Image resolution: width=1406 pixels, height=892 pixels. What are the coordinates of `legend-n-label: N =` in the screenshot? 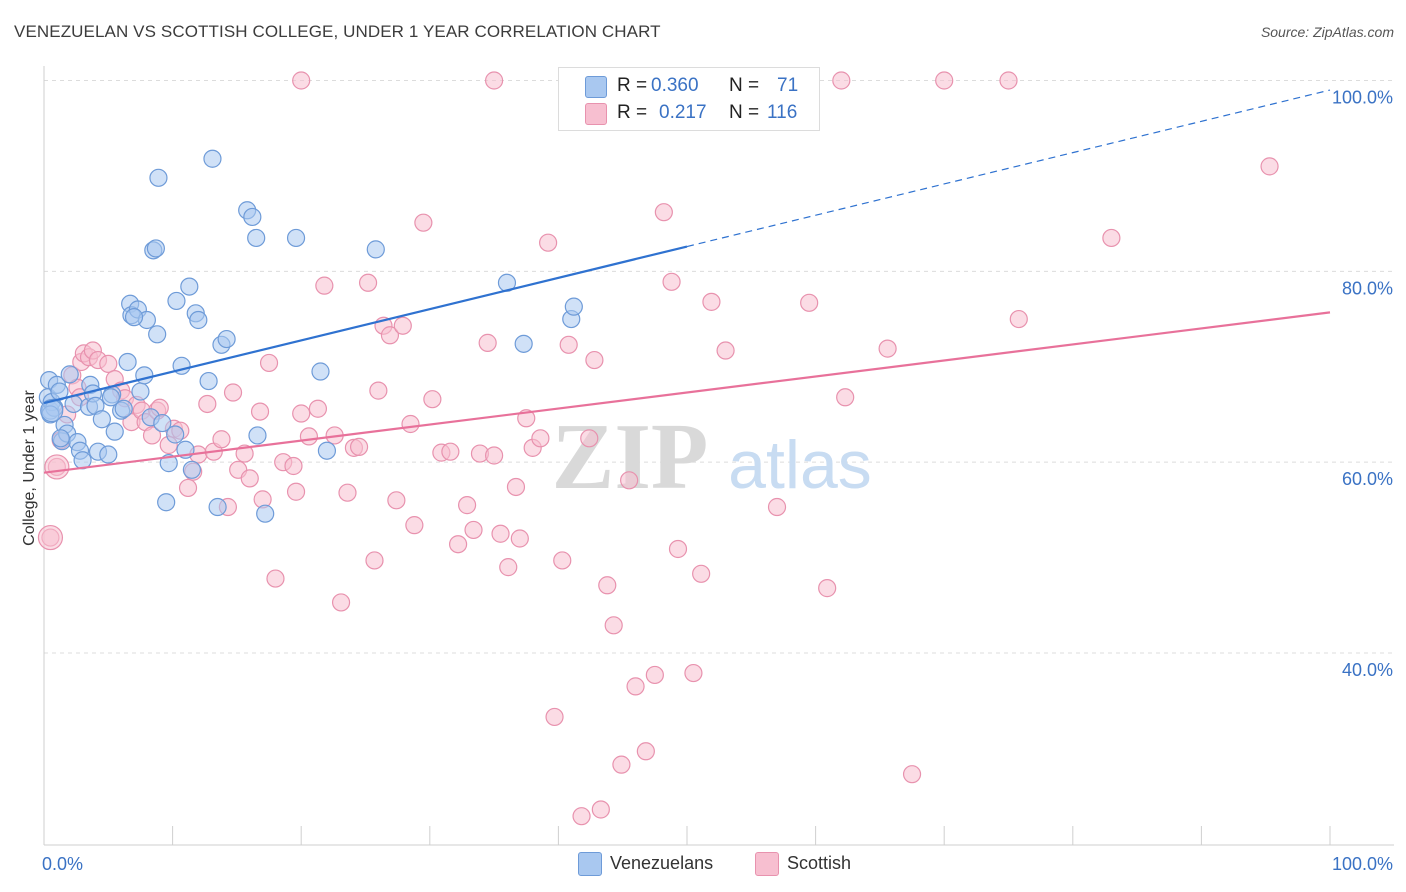 It's located at (744, 112).